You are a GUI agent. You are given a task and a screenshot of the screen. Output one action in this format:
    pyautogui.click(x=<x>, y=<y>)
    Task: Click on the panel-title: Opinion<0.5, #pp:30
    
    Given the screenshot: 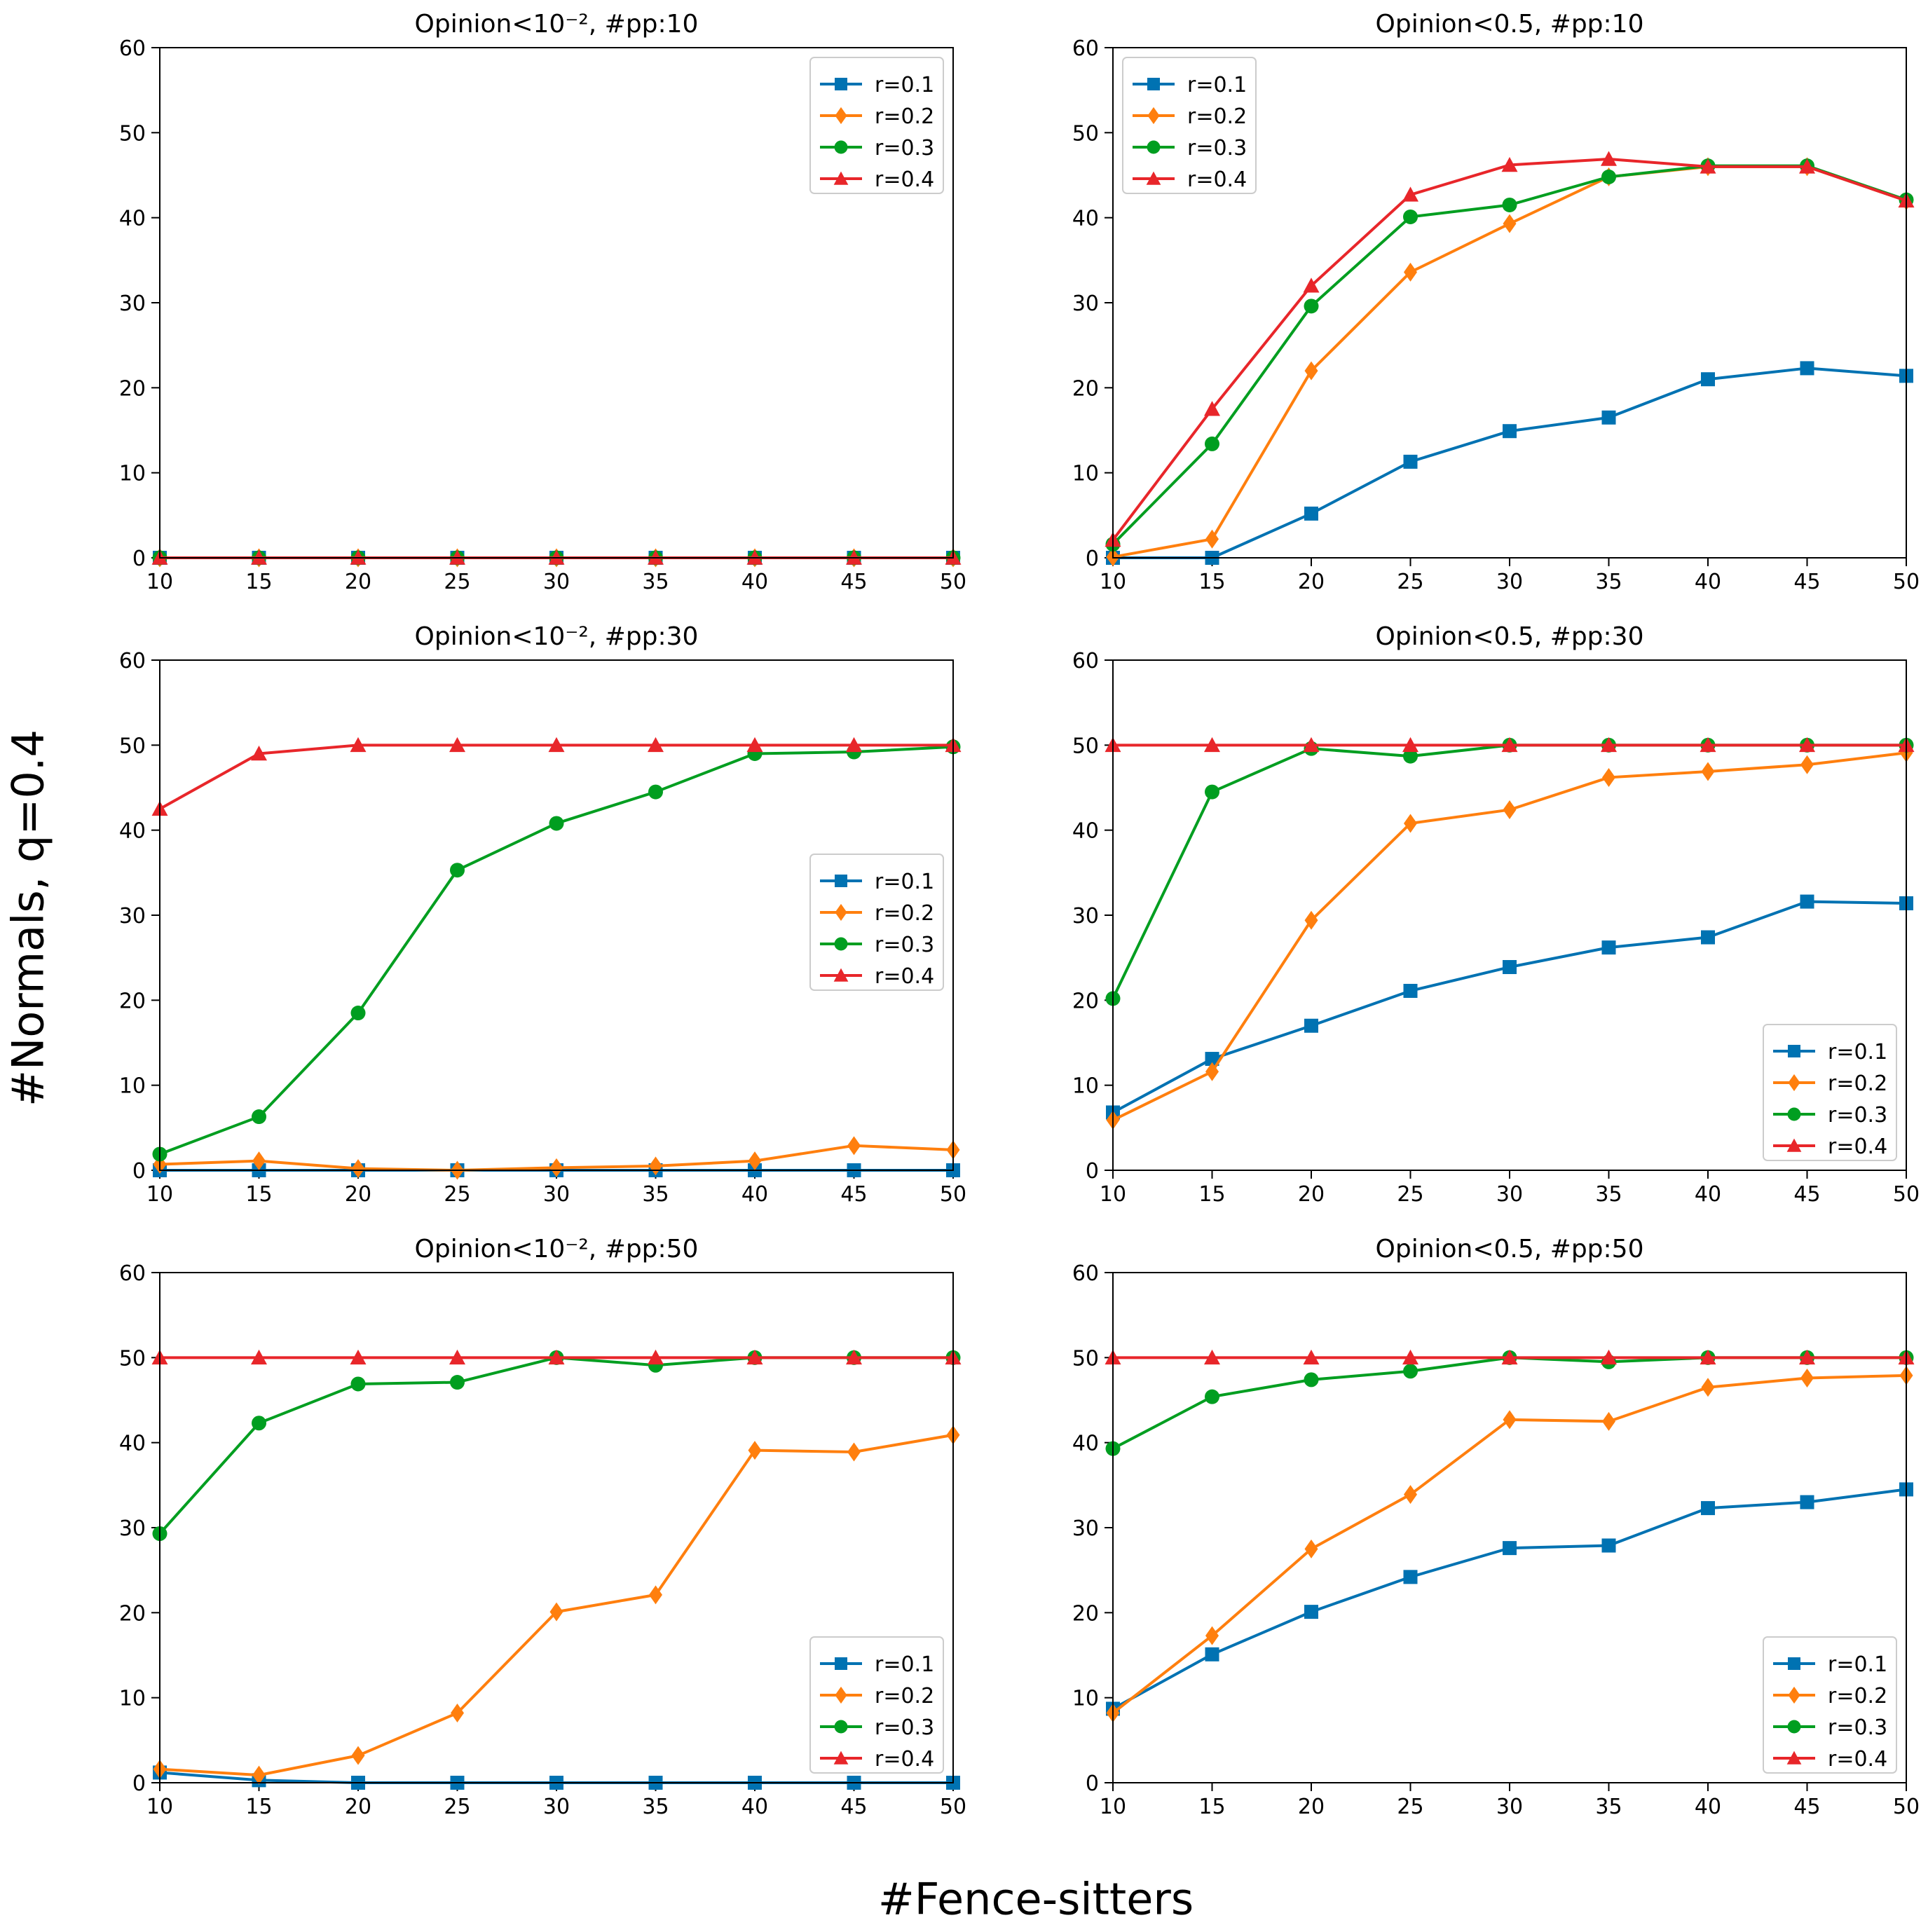 What is the action you would take?
    pyautogui.click(x=1510, y=637)
    